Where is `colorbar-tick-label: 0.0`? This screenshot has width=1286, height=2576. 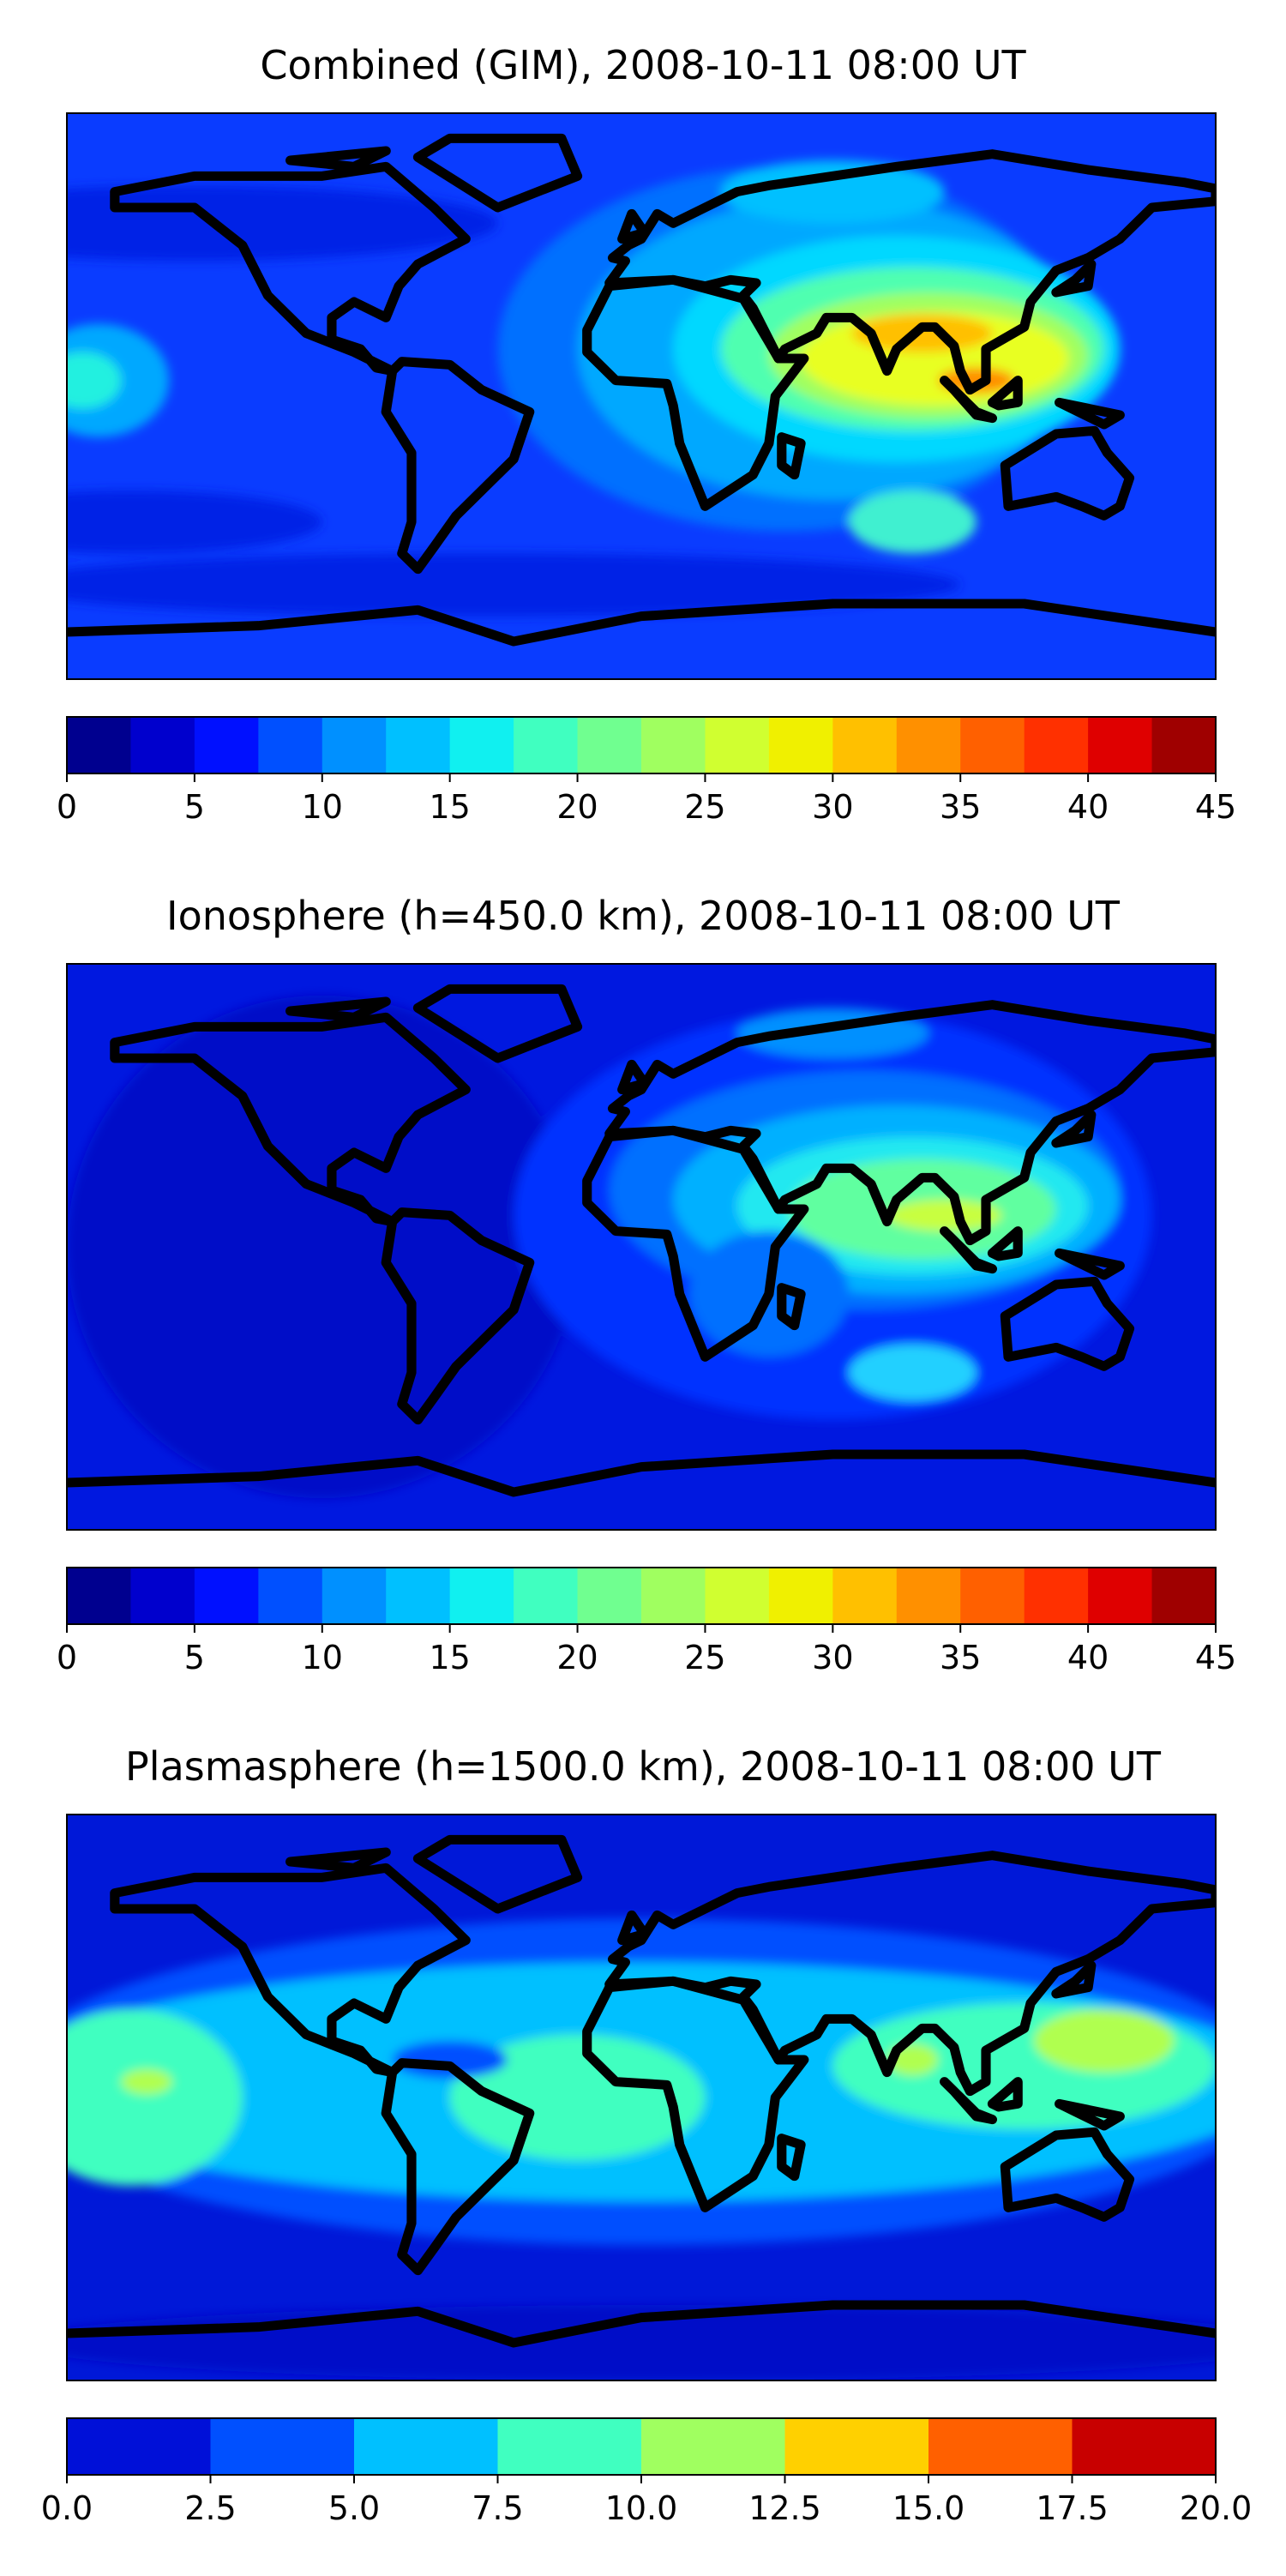 colorbar-tick-label: 0.0 is located at coordinates (67, 2508).